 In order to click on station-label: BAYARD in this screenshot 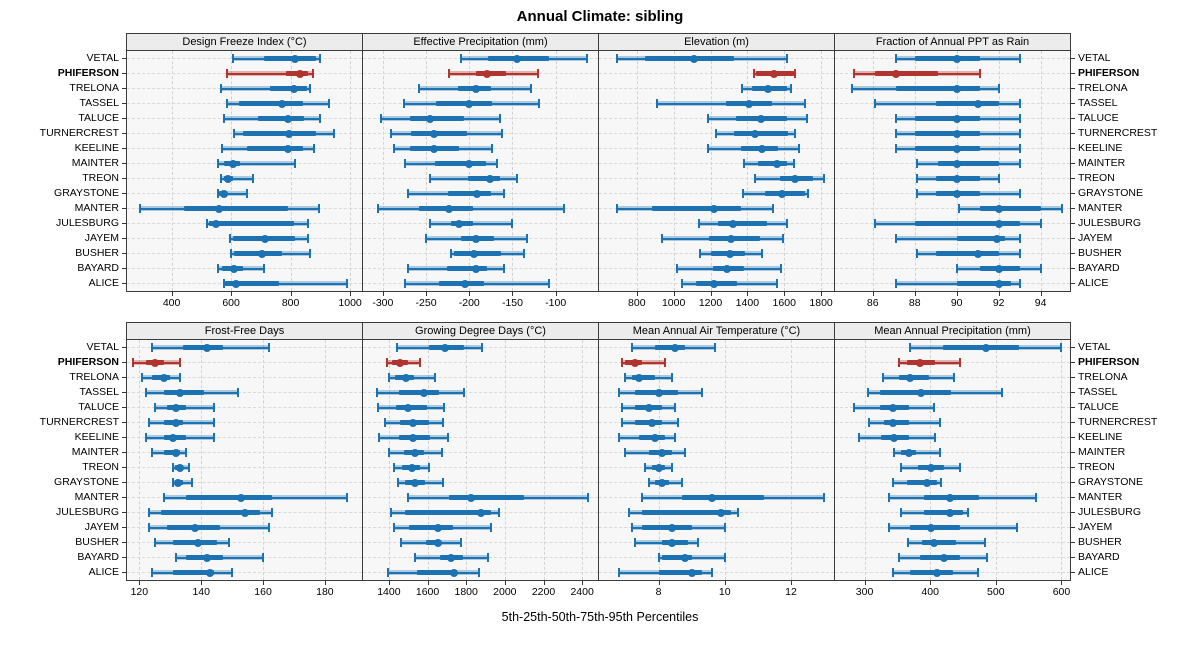, I will do `click(98, 268)`.